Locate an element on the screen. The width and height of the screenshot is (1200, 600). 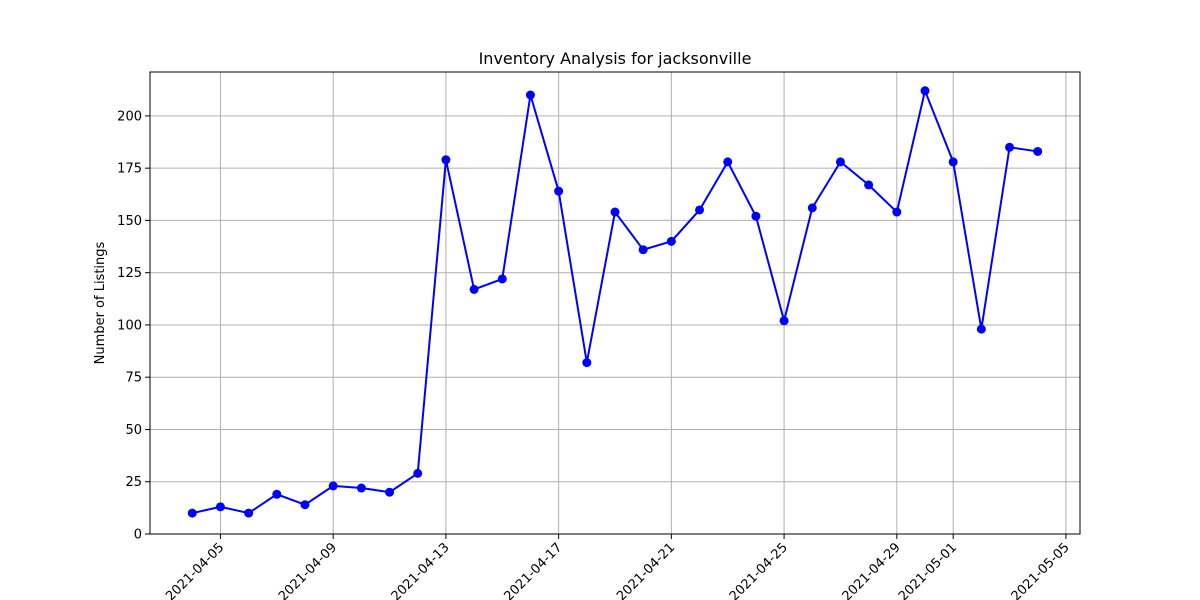
x-tick-label: 2021-05-05 is located at coordinates (1041, 570).